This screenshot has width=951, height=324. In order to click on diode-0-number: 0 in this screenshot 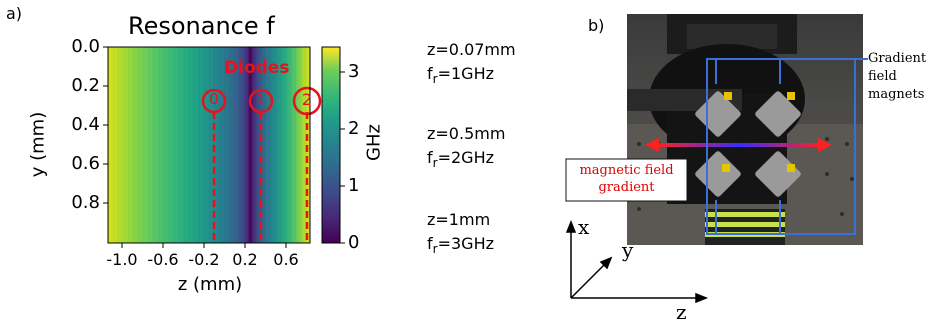, I will do `click(214, 99)`.